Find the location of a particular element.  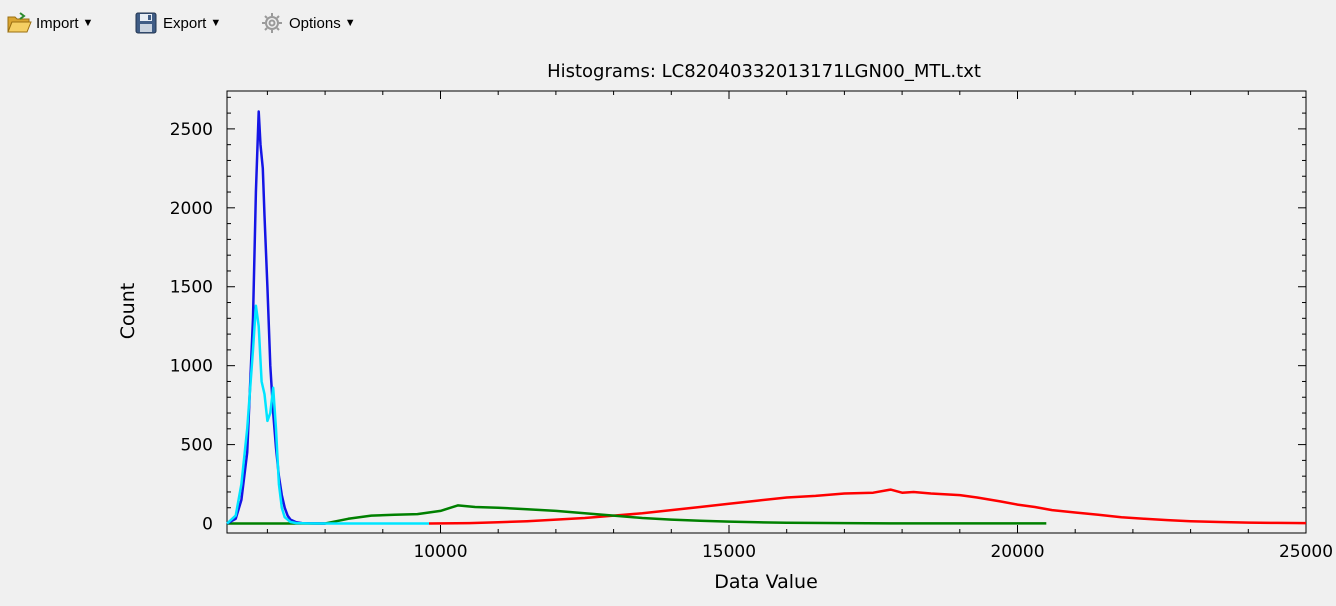

import-button: Import ▼ is located at coordinates (49, 23).